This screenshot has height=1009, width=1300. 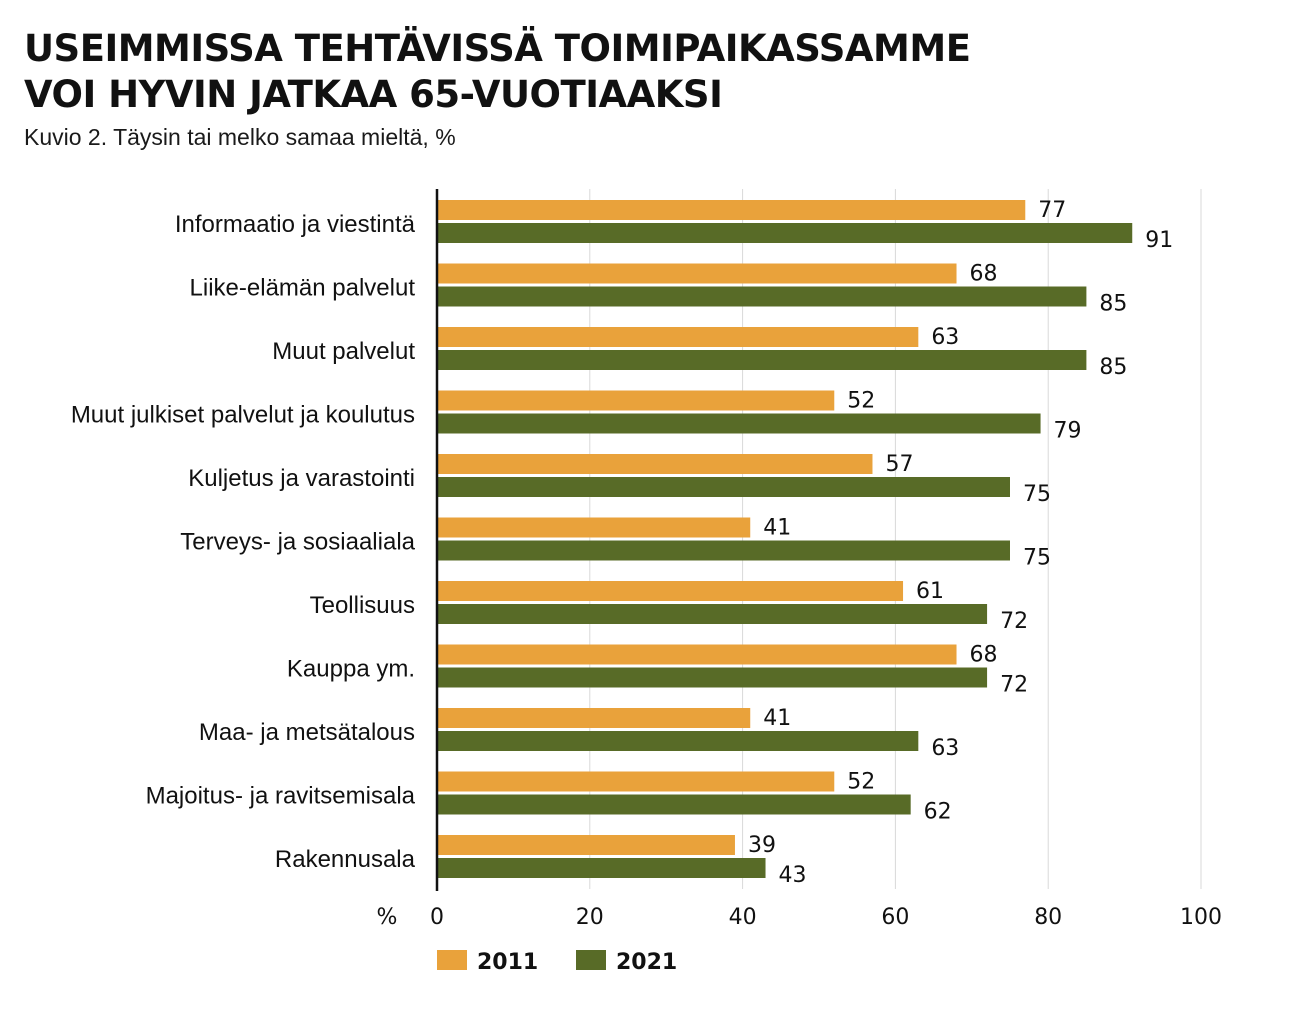 What do you see at coordinates (343, 351) in the screenshot?
I see `category-label: Muut palvelut` at bounding box center [343, 351].